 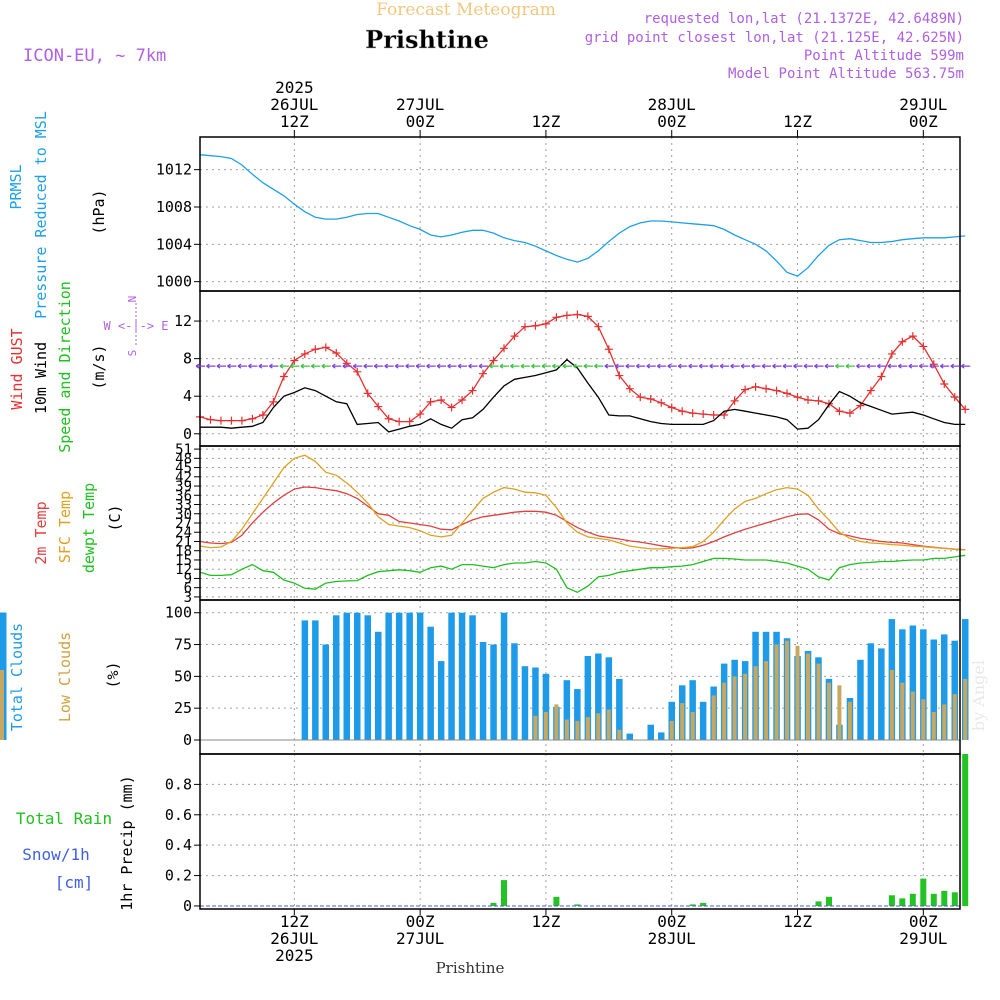 I want to click on temp-unit: (C), so click(x=115, y=517).